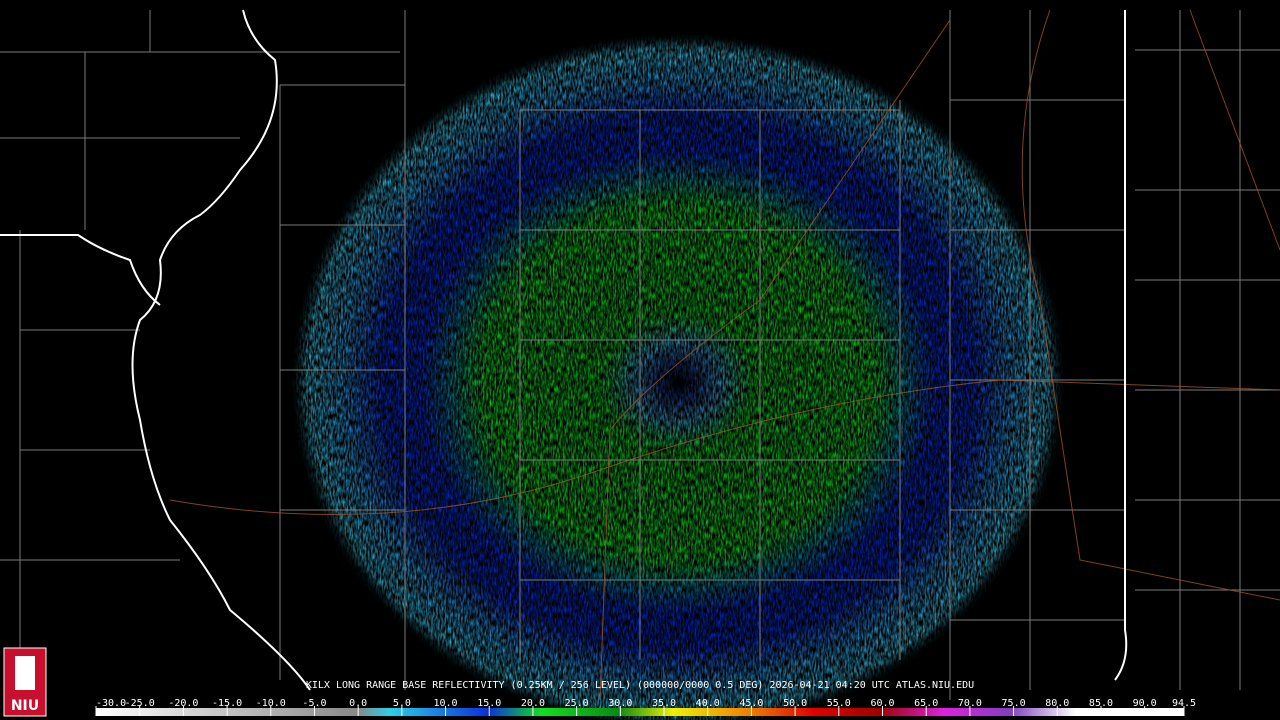 This screenshot has height=720, width=1280. Describe the element at coordinates (25, 673) in the screenshot. I see `logo-tower` at that location.